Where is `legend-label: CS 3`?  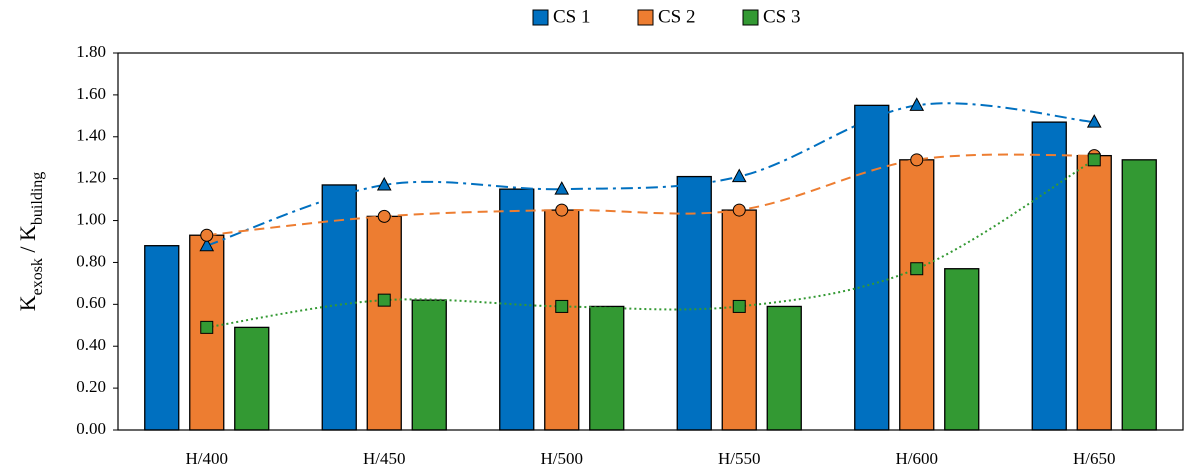 legend-label: CS 3 is located at coordinates (782, 16).